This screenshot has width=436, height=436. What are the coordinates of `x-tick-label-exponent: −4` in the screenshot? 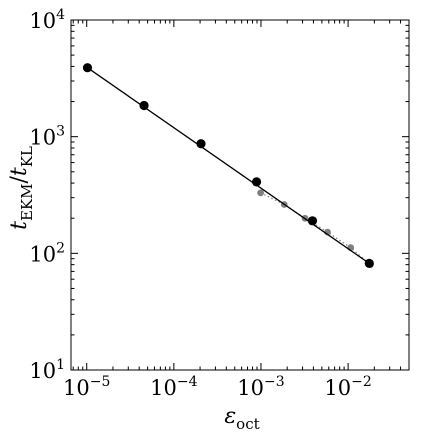 It's located at (187, 382).